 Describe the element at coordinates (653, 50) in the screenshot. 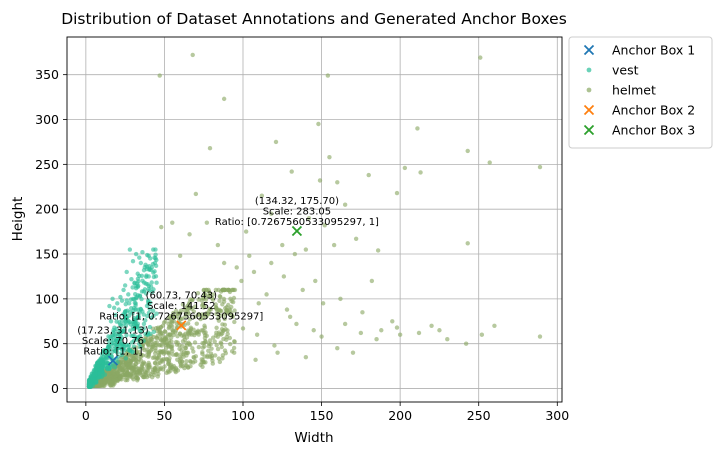

I see `legend-label: Anchor Box 1` at that location.